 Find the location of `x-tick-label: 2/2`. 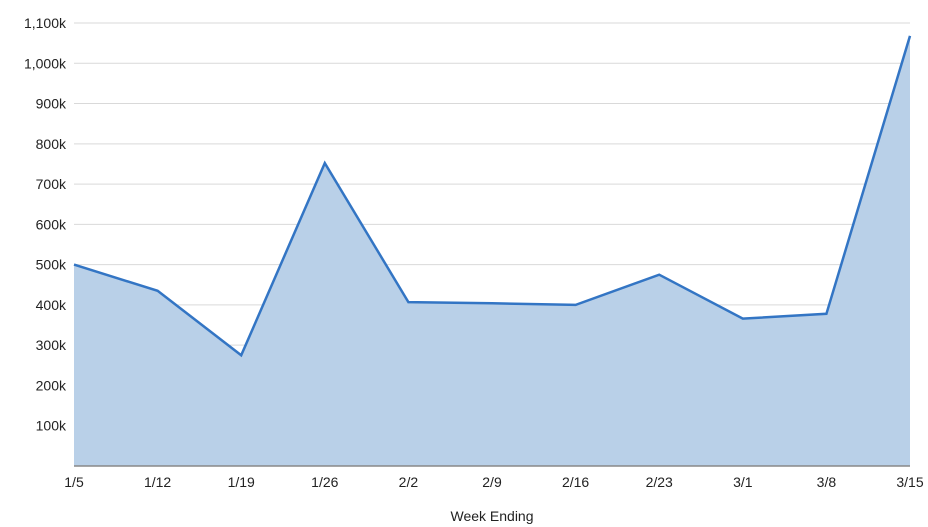

x-tick-label: 2/2 is located at coordinates (409, 482).